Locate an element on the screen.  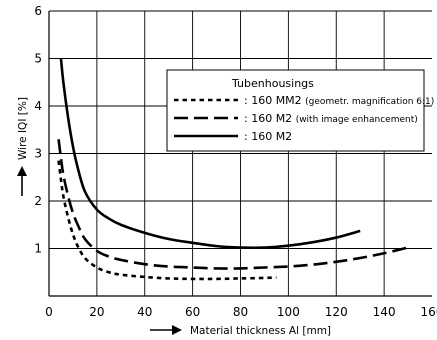
x-tick-label: 80 is located at coordinates (240, 312).